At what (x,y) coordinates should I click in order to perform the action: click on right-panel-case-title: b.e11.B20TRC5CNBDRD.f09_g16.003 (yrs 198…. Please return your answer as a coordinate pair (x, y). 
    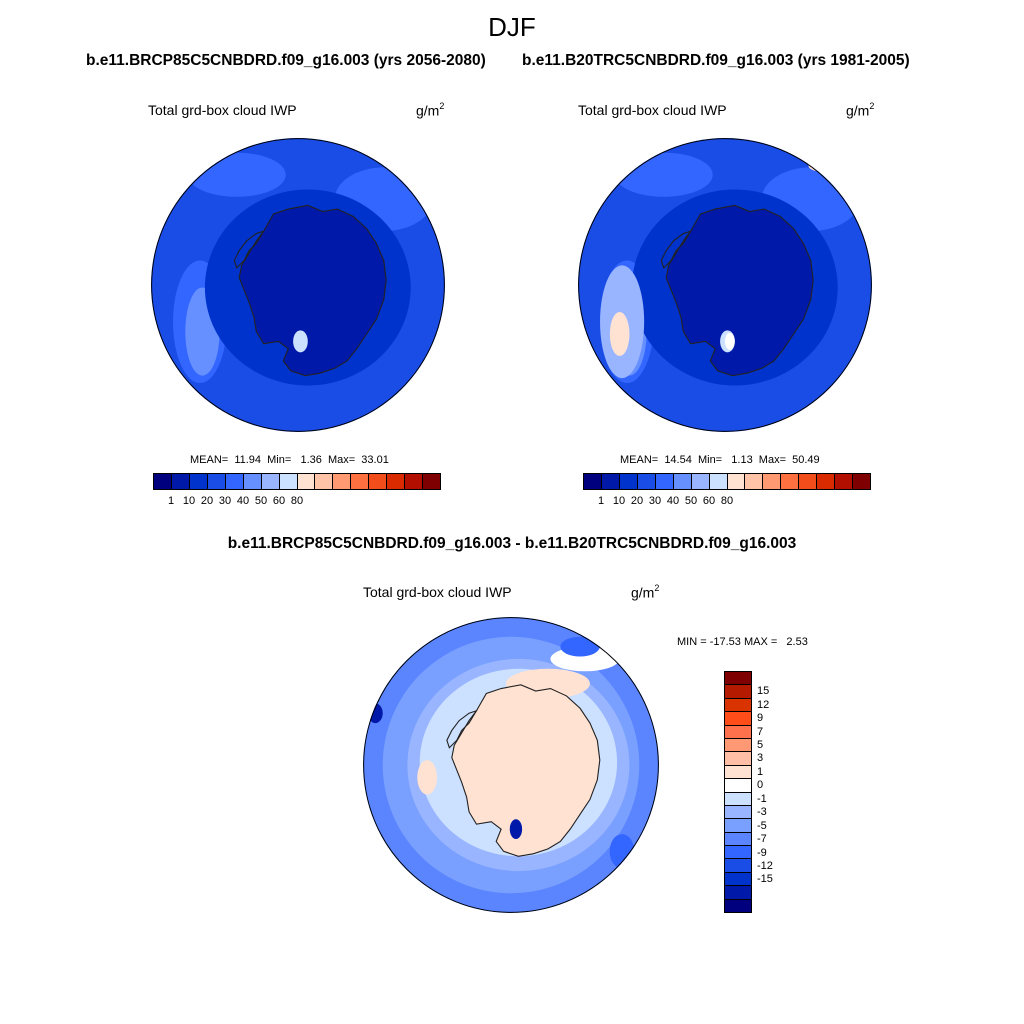
    Looking at the image, I should click on (716, 60).